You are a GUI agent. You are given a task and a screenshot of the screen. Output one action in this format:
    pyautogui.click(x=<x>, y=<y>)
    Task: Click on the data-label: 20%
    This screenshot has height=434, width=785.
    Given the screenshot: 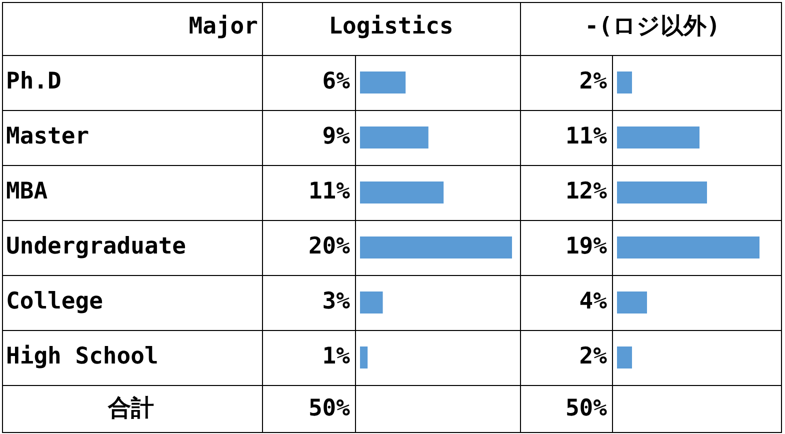 What is the action you would take?
    pyautogui.click(x=329, y=246)
    